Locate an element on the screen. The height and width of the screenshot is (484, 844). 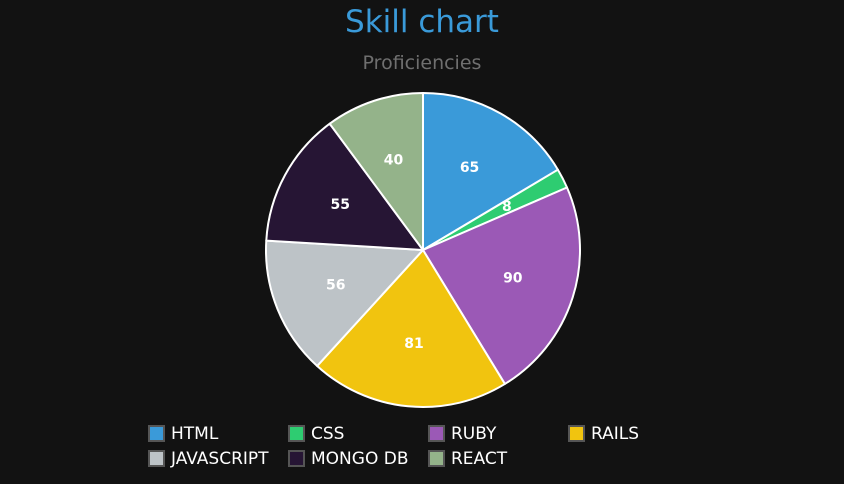
legend-item-react: REACT is located at coordinates (498, 458).